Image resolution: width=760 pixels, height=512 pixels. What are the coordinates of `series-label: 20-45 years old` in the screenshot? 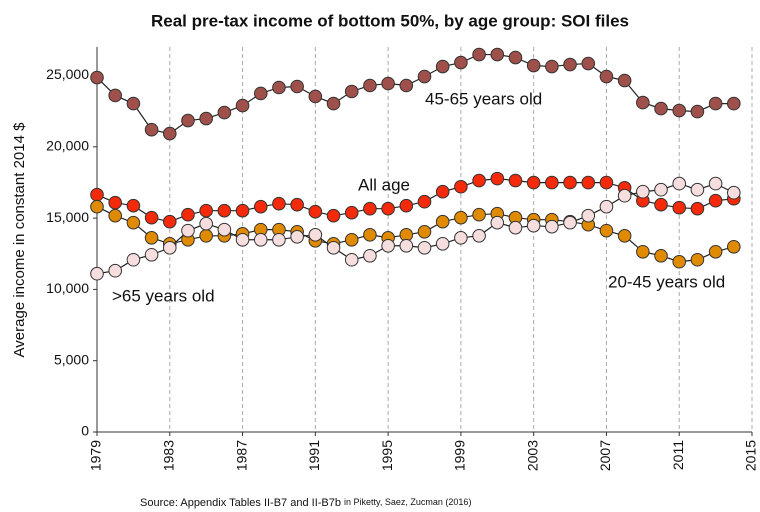 It's located at (666, 281).